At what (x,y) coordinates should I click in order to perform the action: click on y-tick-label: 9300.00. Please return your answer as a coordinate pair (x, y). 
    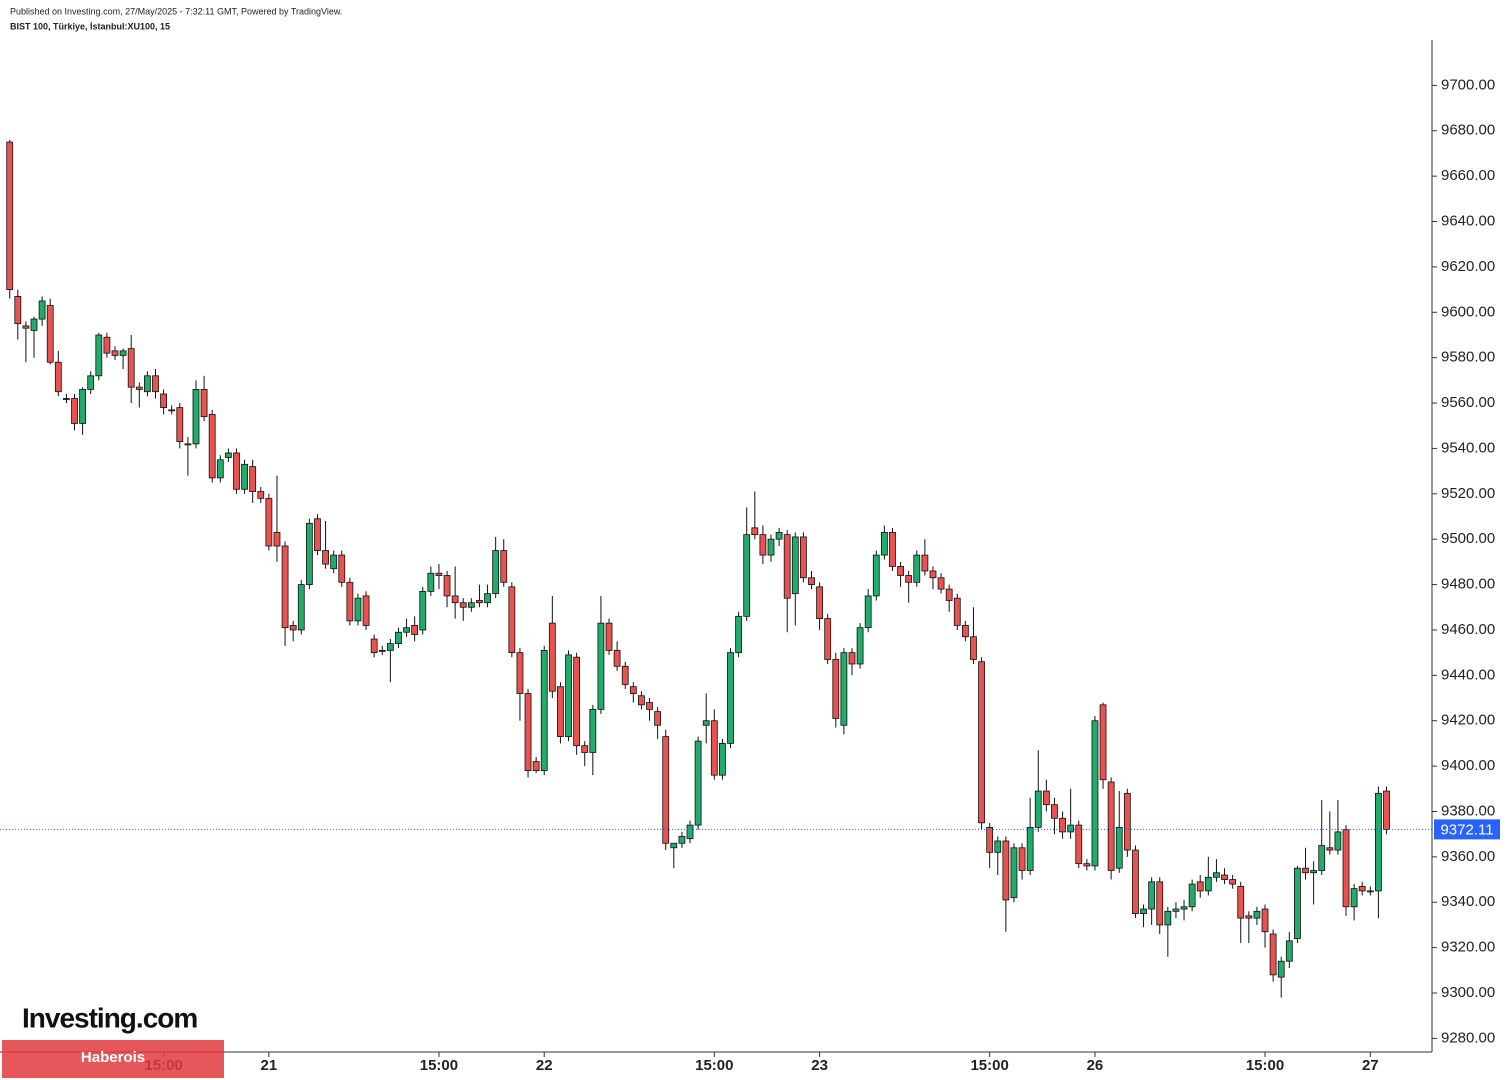
    Looking at the image, I should click on (1468, 992).